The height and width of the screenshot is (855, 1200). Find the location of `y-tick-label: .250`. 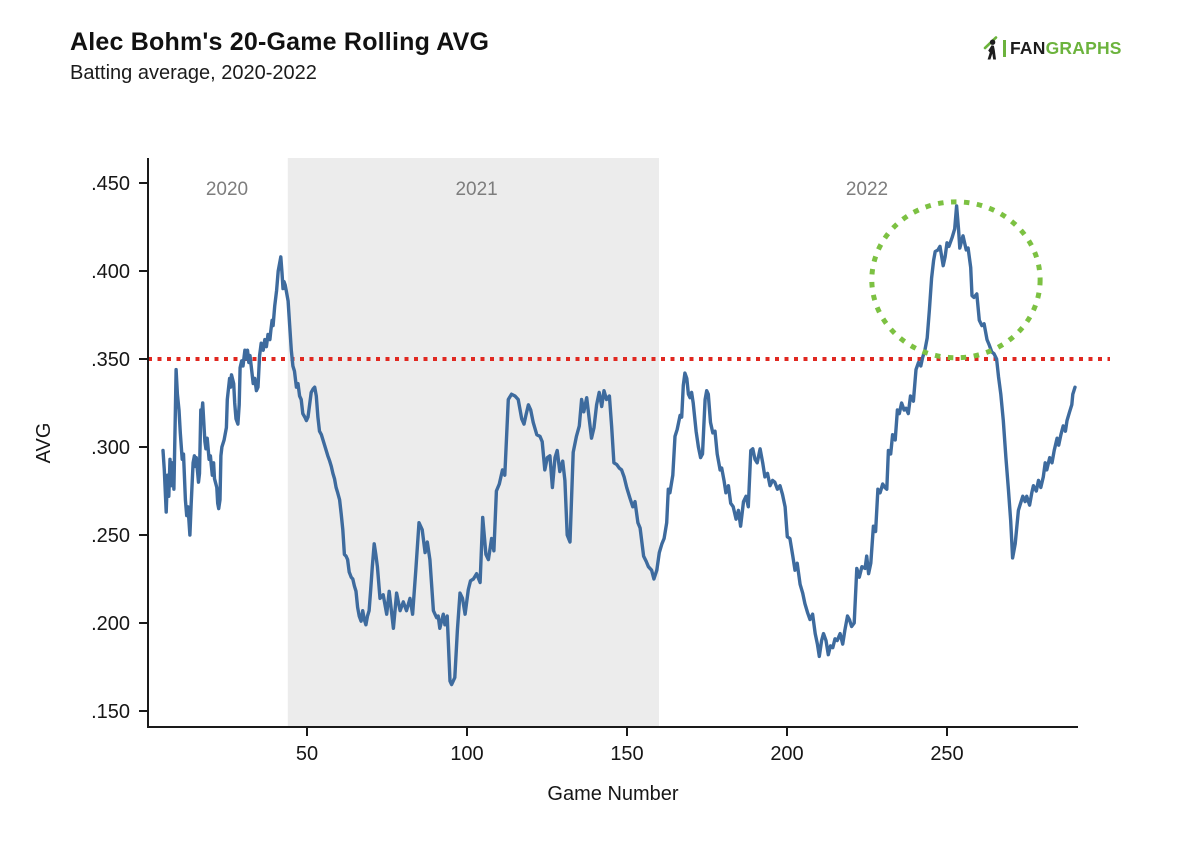

y-tick-label: .250 is located at coordinates (110, 536).